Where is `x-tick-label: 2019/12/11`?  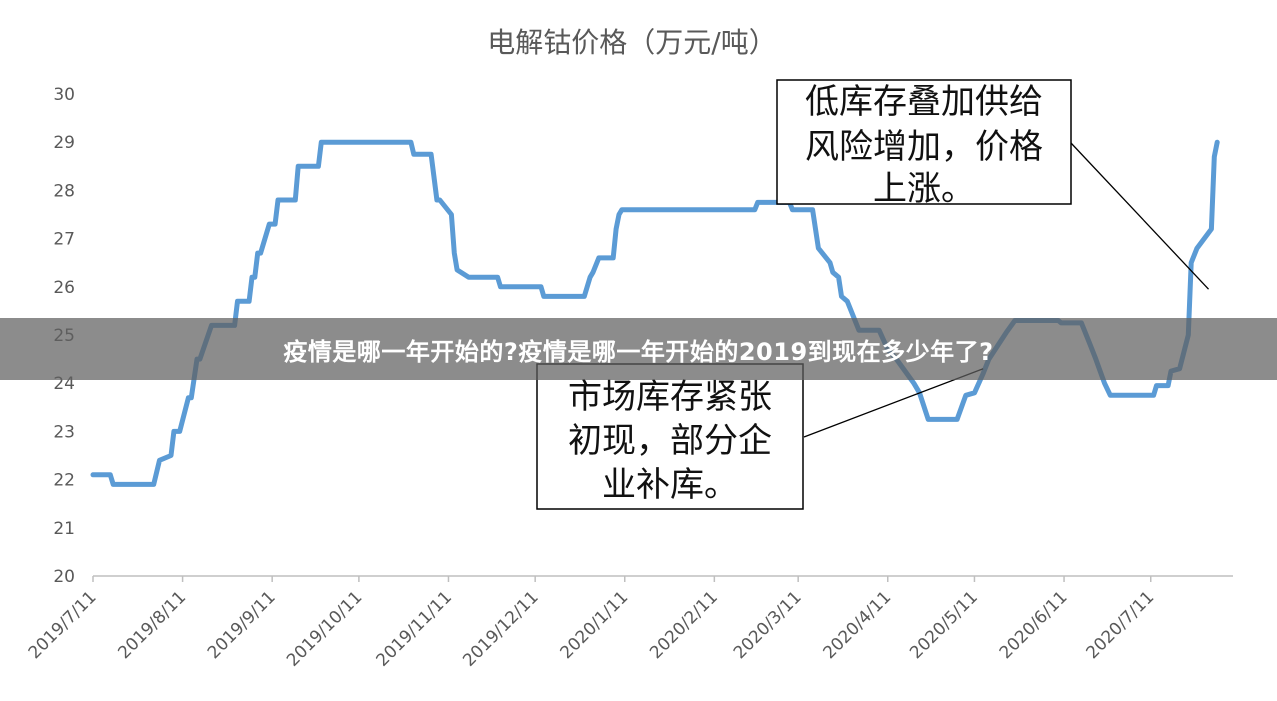
x-tick-label: 2019/12/11 is located at coordinates (500, 628).